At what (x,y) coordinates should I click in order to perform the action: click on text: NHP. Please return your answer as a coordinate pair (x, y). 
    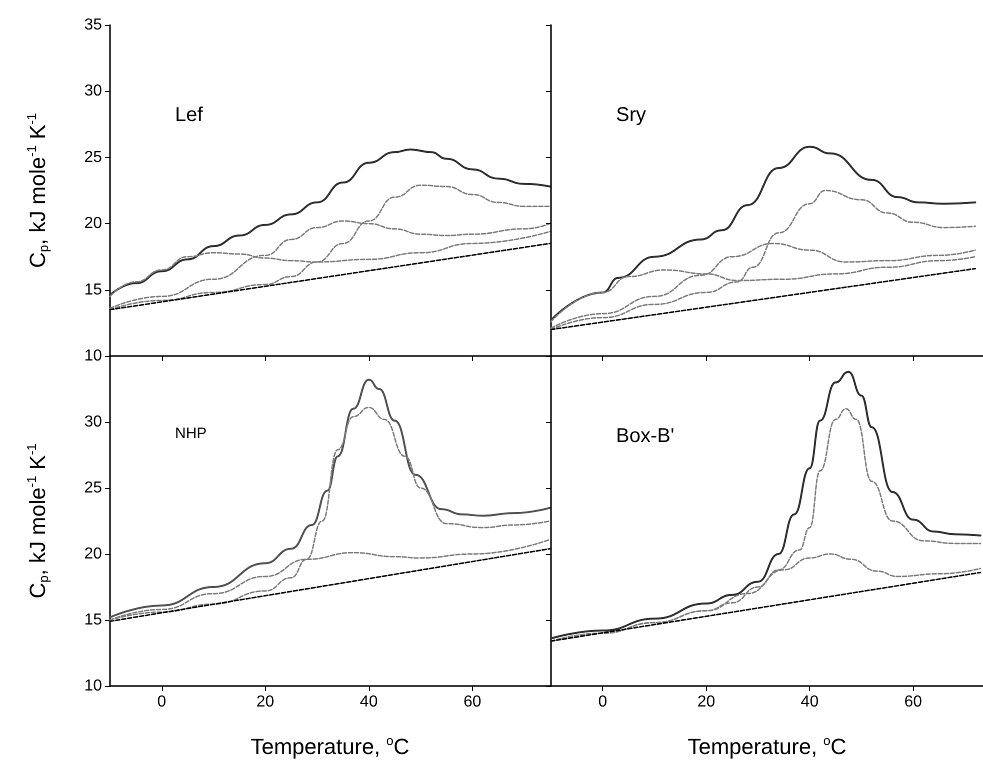
    Looking at the image, I should click on (191, 433).